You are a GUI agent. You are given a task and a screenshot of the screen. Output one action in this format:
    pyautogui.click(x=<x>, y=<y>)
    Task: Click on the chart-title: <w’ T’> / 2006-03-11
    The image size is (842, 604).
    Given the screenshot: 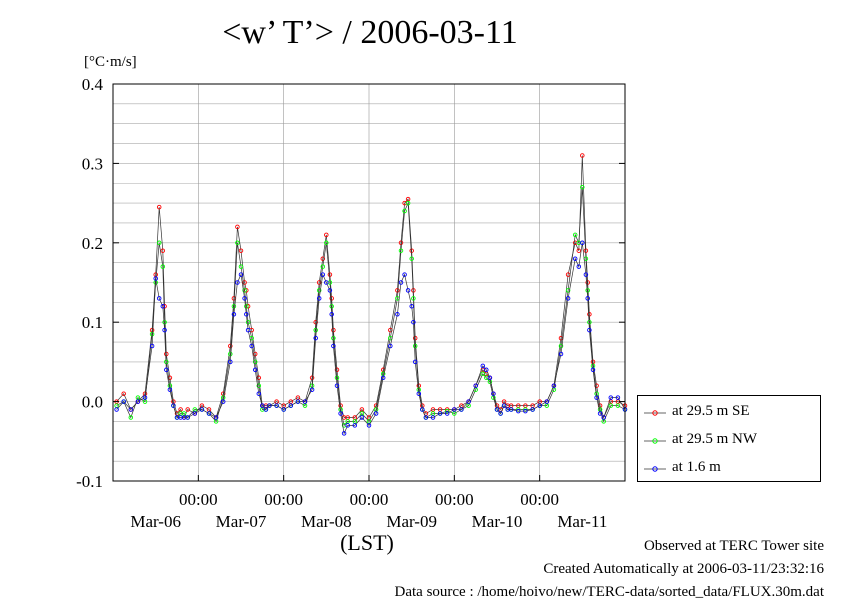 What is the action you would take?
    pyautogui.click(x=370, y=32)
    